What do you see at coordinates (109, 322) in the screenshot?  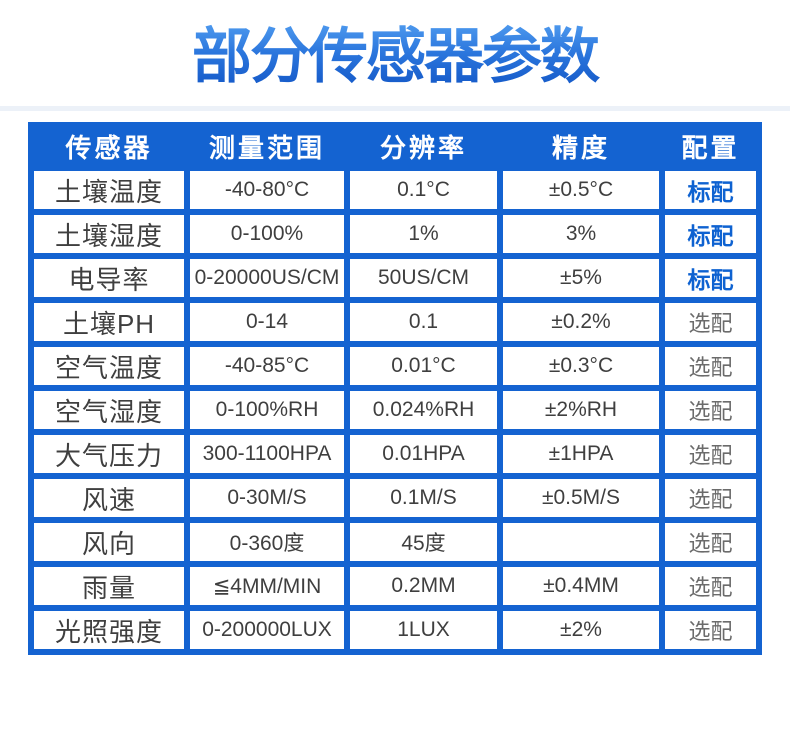 I see `sensor-name-cell: 土壤PH` at bounding box center [109, 322].